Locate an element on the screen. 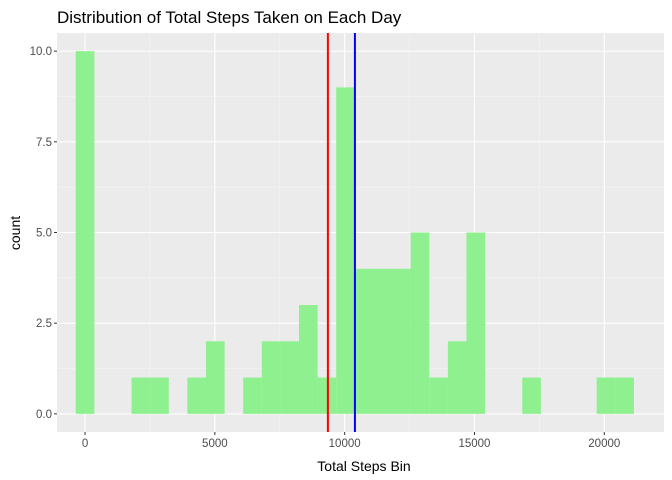 This screenshot has height=480, width=672. x-axis-ticks: 0 5000 10000 15000 20000 is located at coordinates (351, 441).